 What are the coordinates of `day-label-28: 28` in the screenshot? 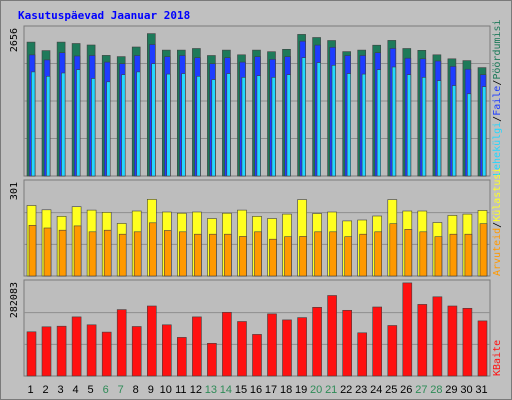 It's located at (436, 390).